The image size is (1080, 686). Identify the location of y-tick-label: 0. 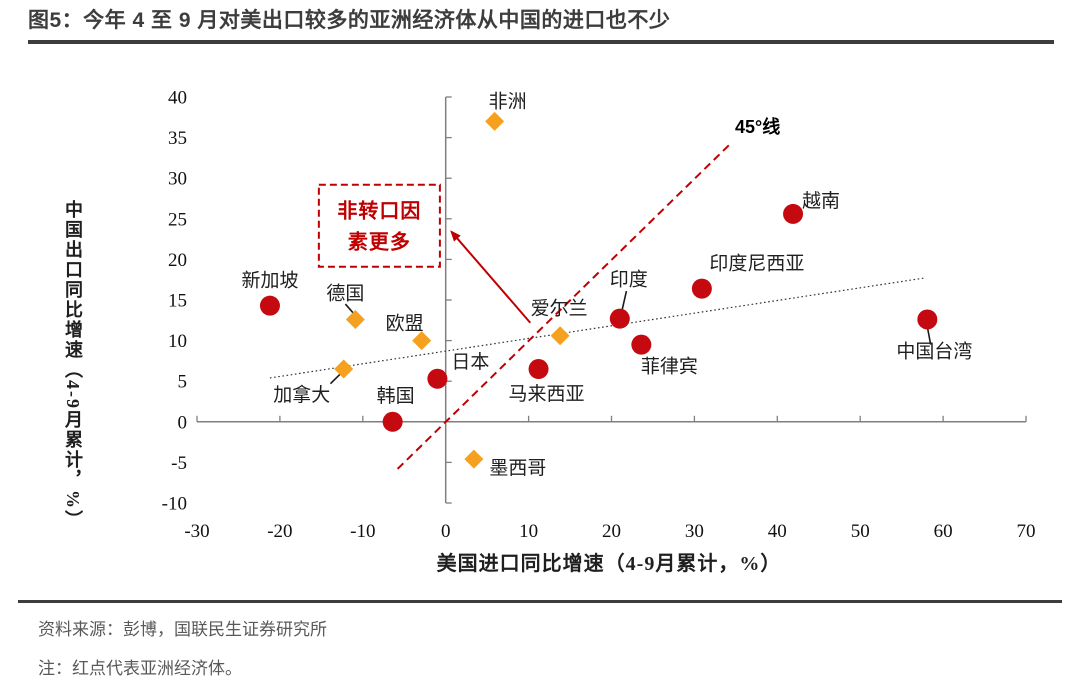
(183, 422).